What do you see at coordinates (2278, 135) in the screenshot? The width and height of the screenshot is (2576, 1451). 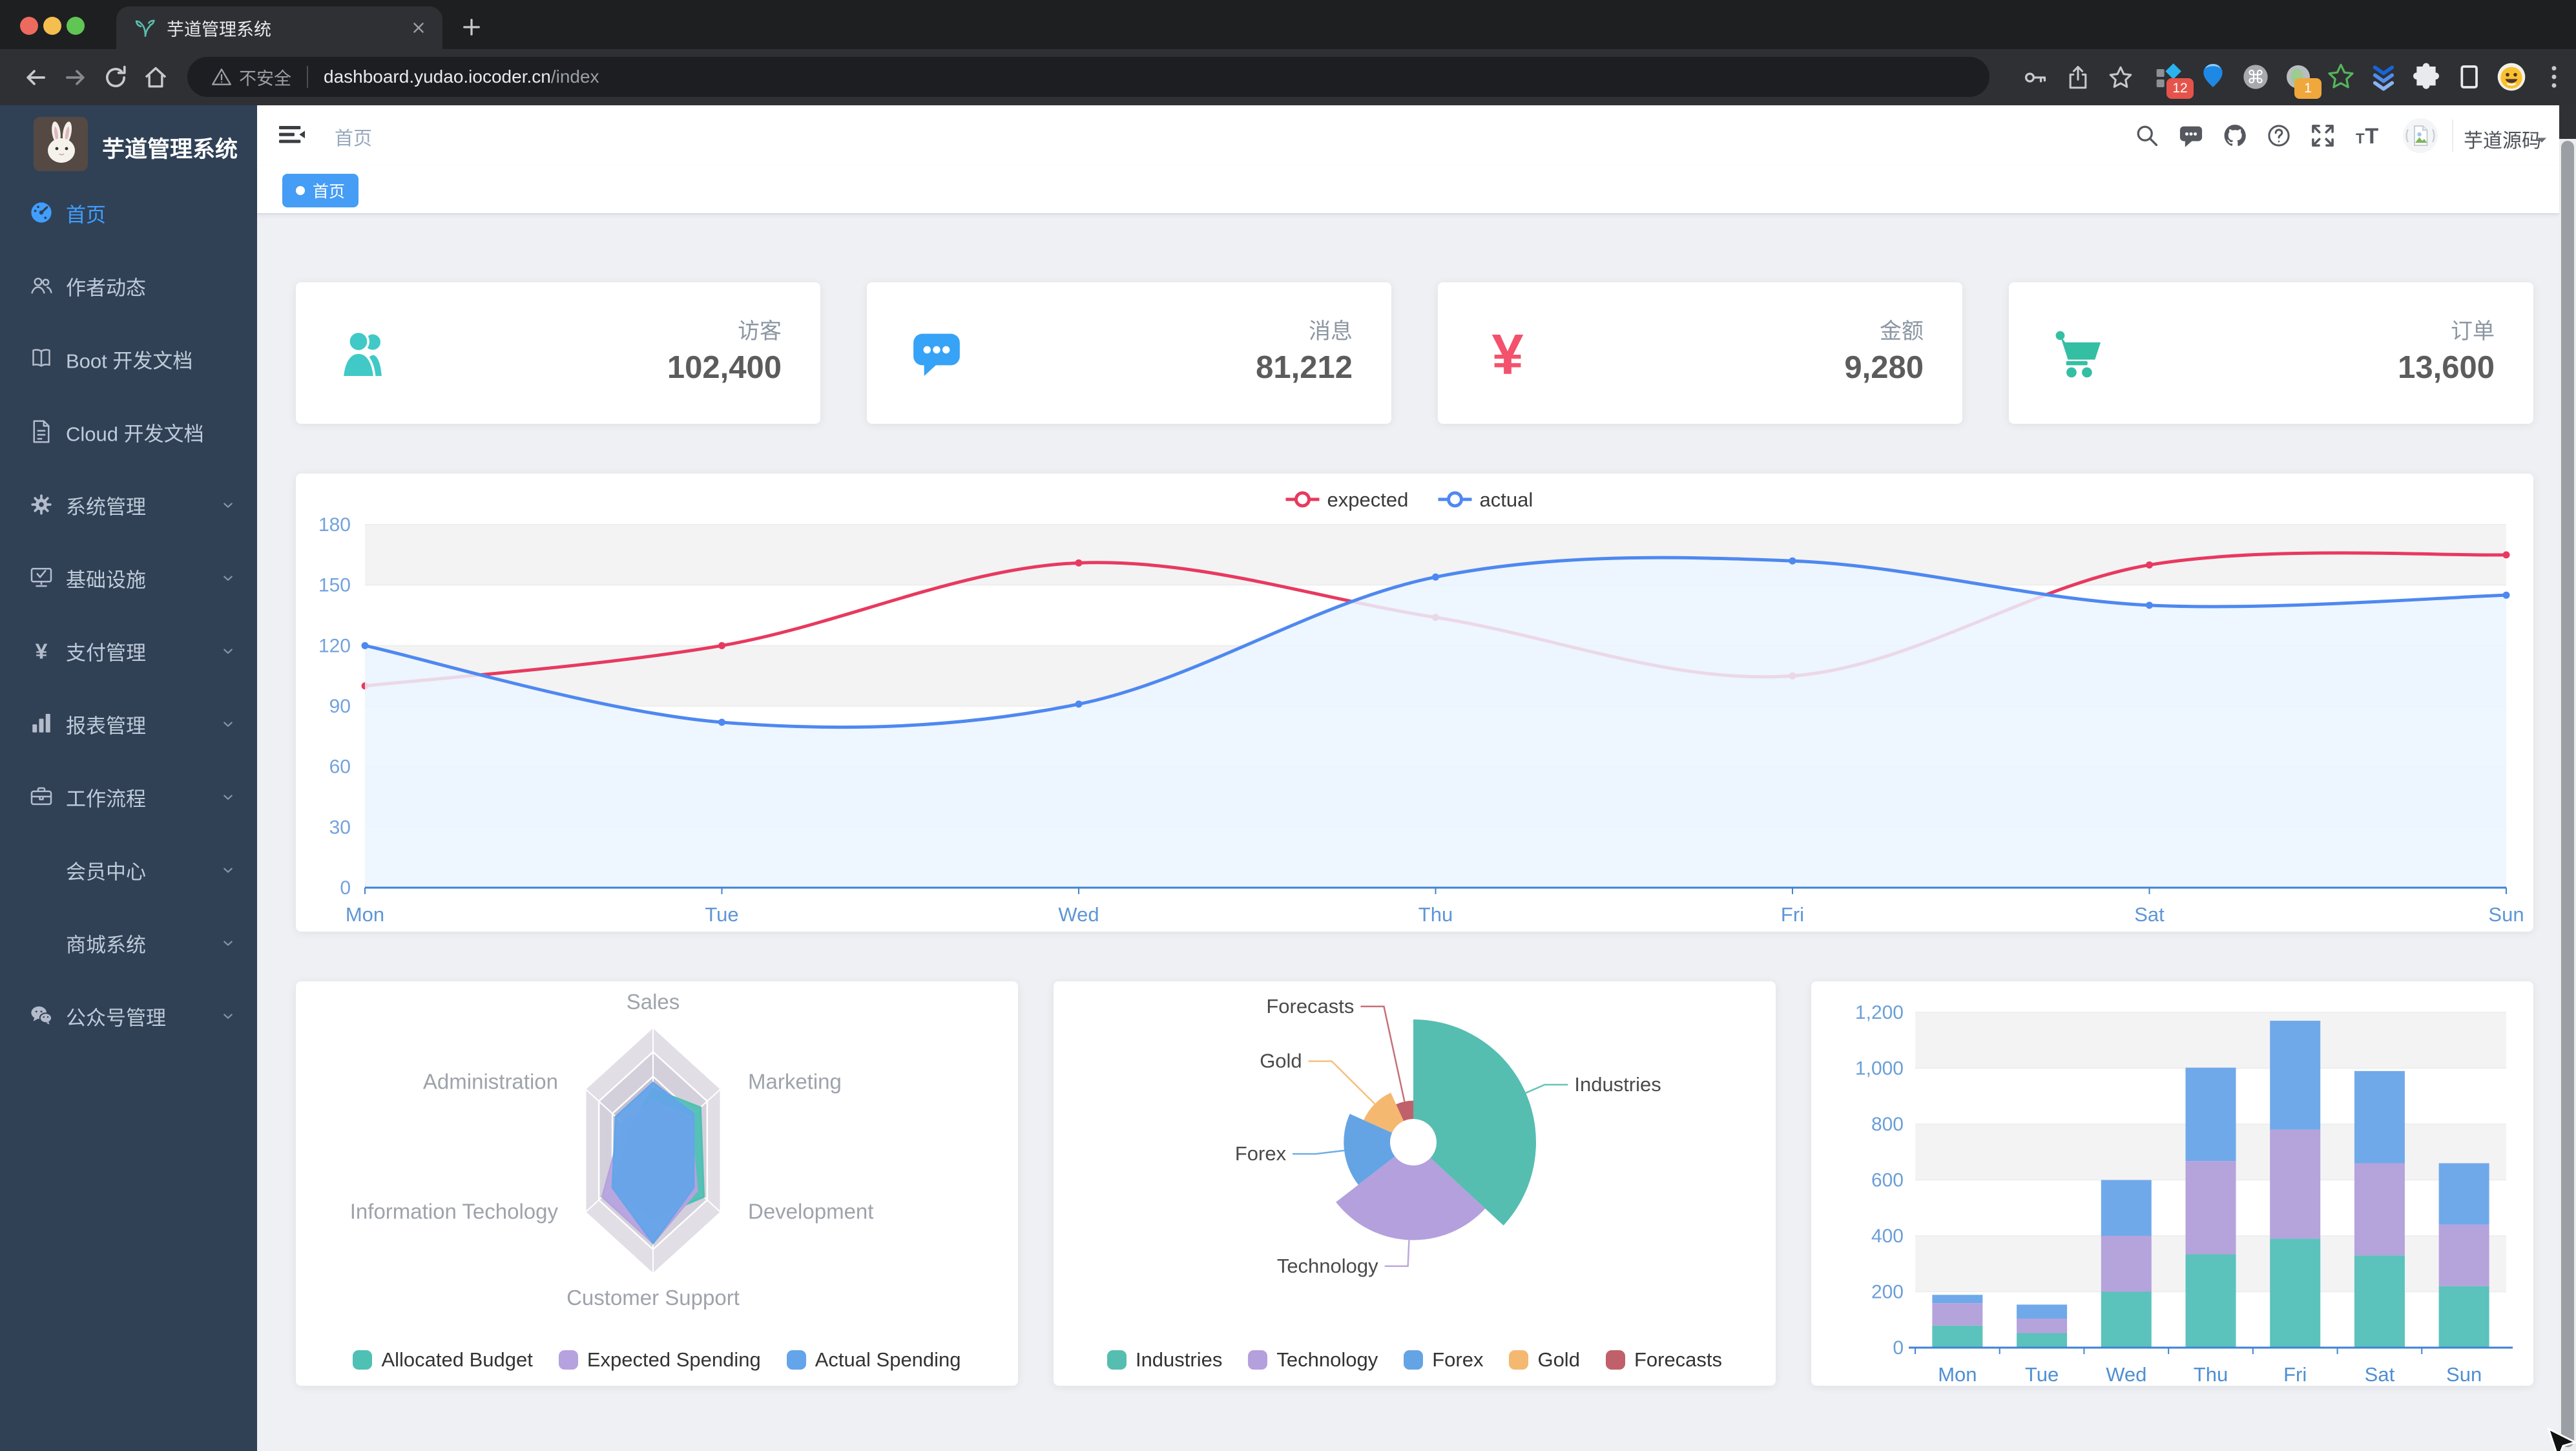 I see `help-icon` at bounding box center [2278, 135].